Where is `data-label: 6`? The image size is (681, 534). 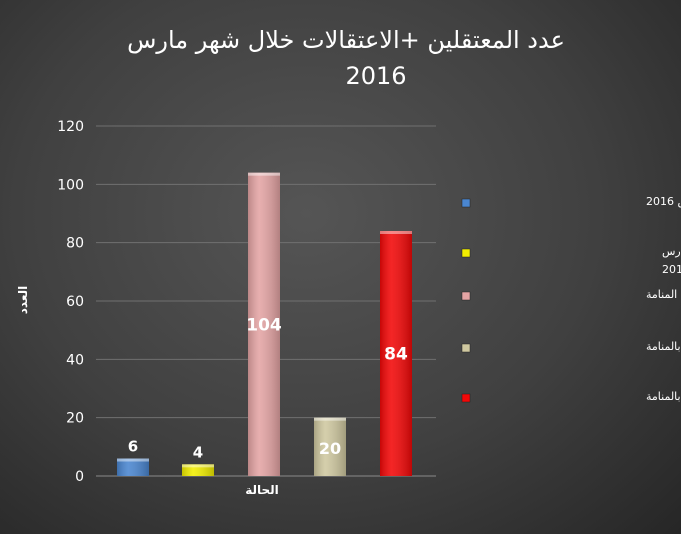
data-label: 6 is located at coordinates (133, 447).